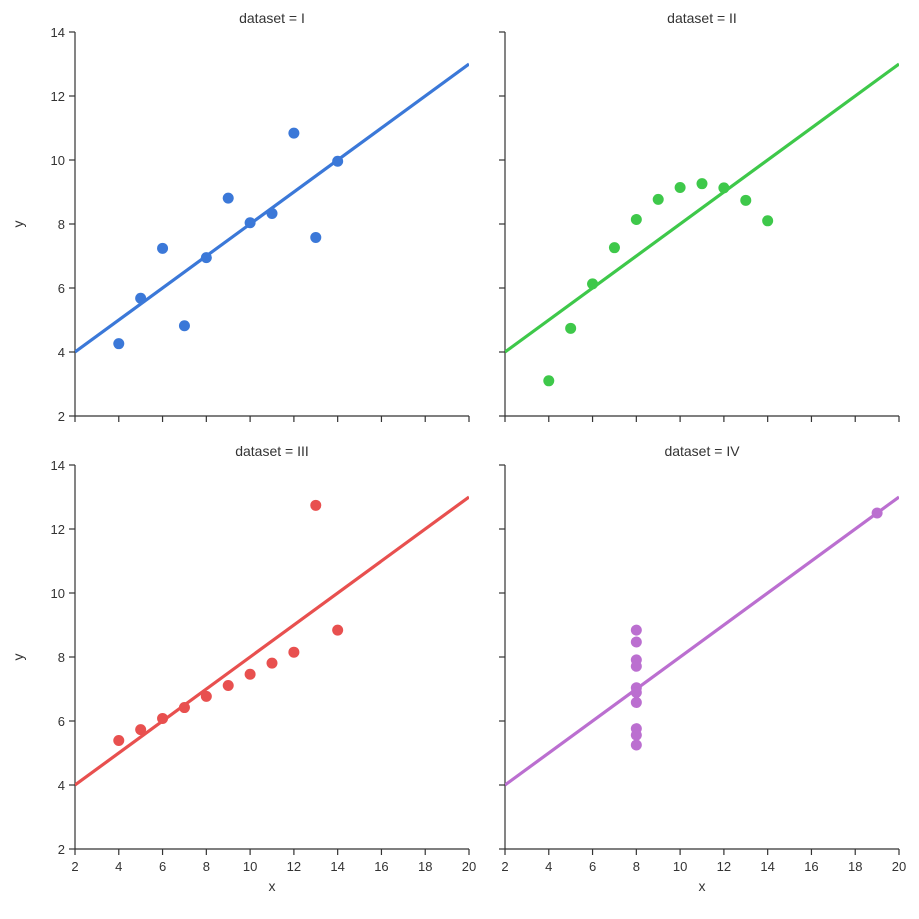 This screenshot has height=919, width=919. I want to click on panel-title: dataset = I, so click(272, 18).